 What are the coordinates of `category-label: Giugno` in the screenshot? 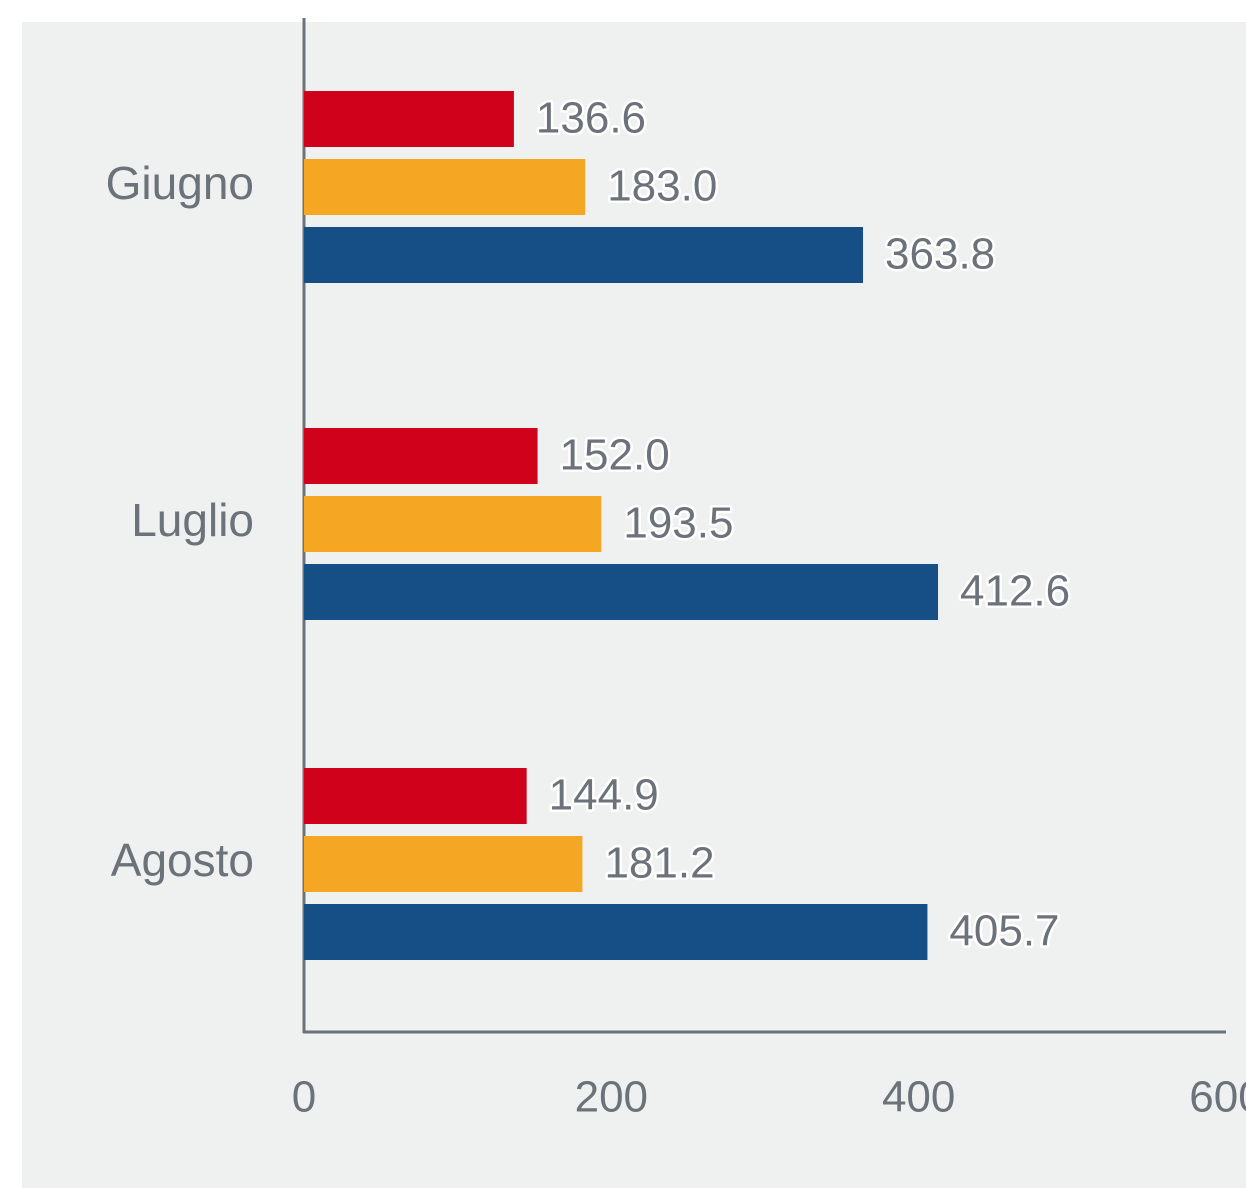 It's located at (180, 183).